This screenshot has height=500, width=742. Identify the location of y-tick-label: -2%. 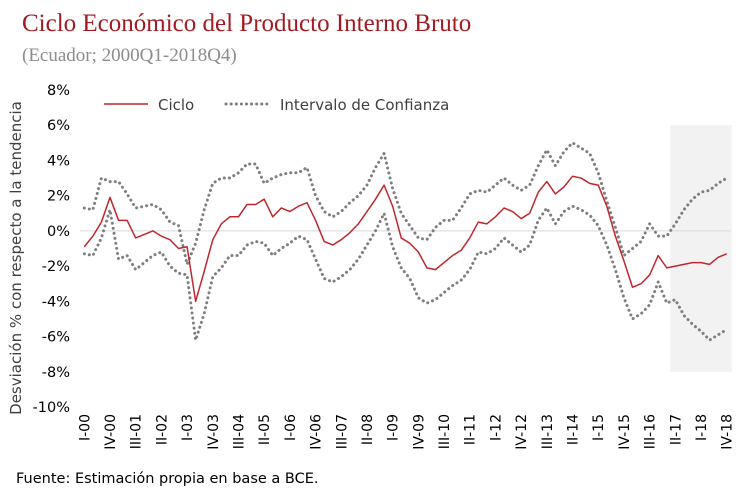
(56, 267).